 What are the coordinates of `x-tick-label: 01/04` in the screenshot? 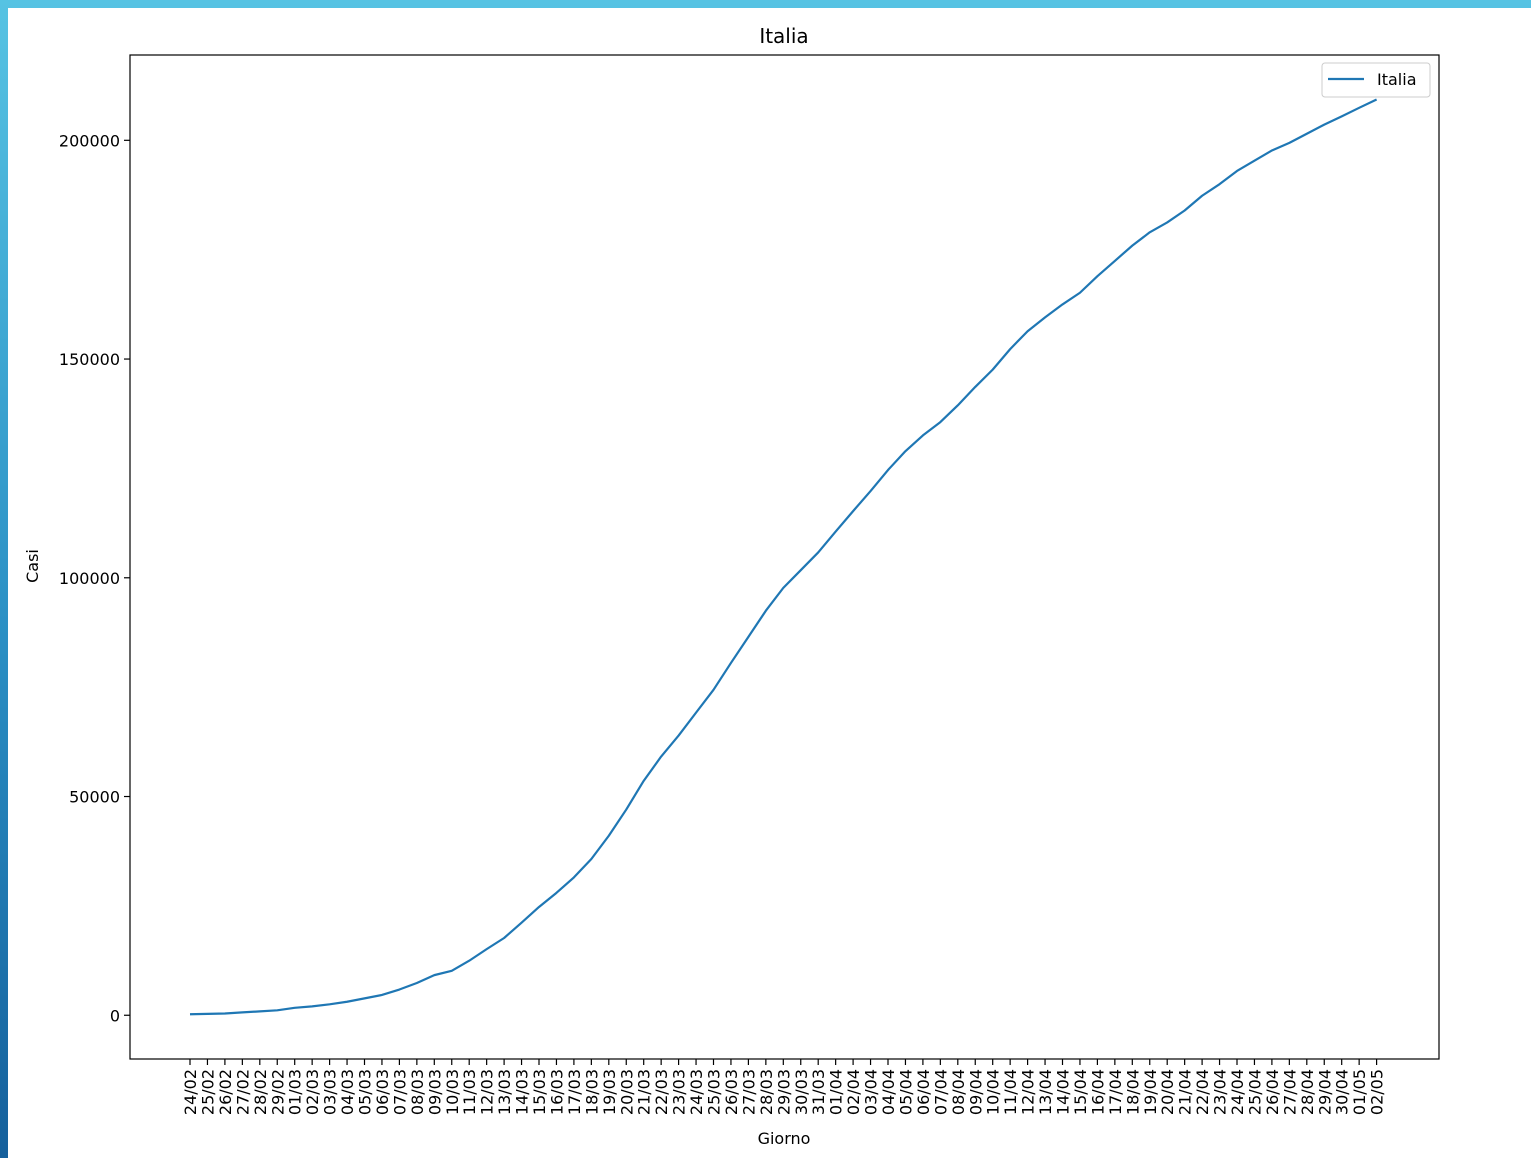 It's located at (836, 1092).